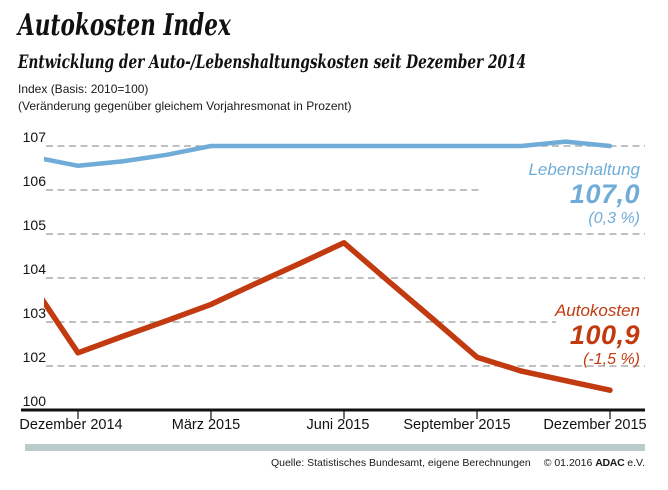 The width and height of the screenshot is (668, 490). What do you see at coordinates (597, 310) in the screenshot?
I see `series-name-autokosten: Autokosten` at bounding box center [597, 310].